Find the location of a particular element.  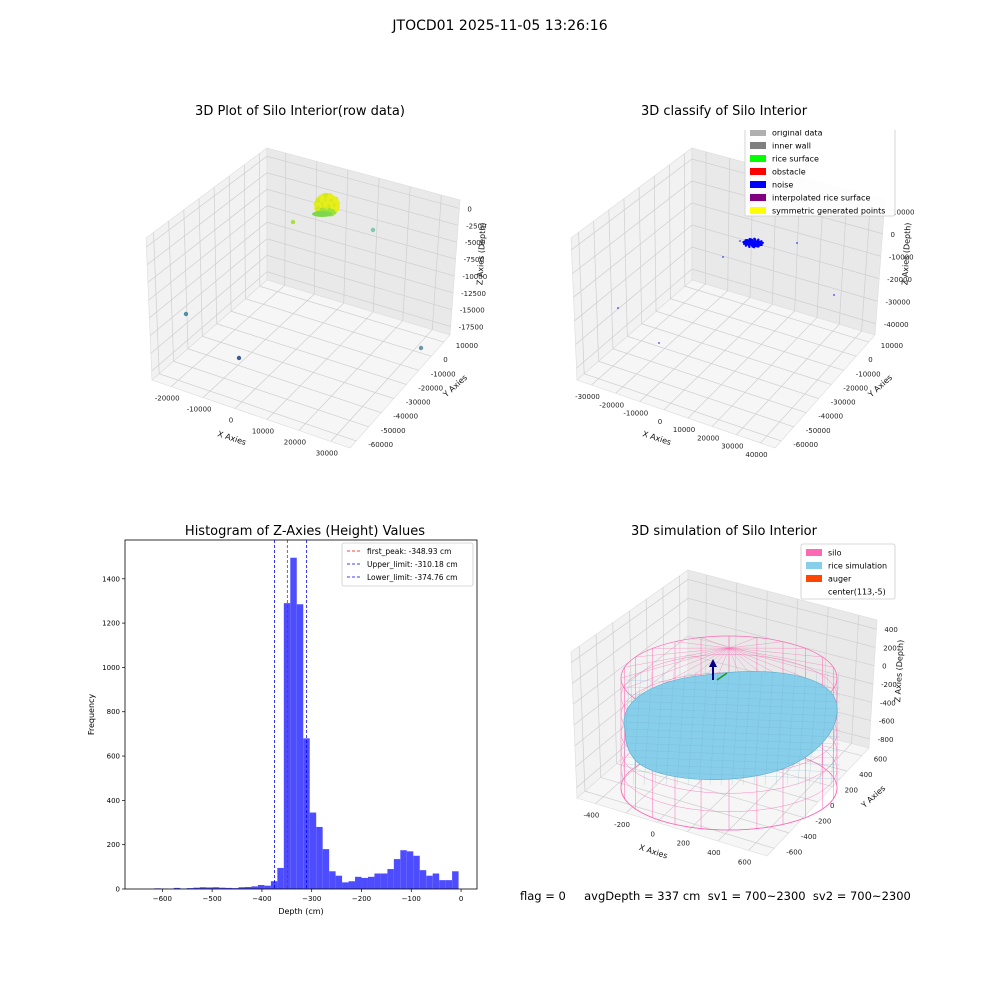

legend-label: rice surface is located at coordinates (795, 159).